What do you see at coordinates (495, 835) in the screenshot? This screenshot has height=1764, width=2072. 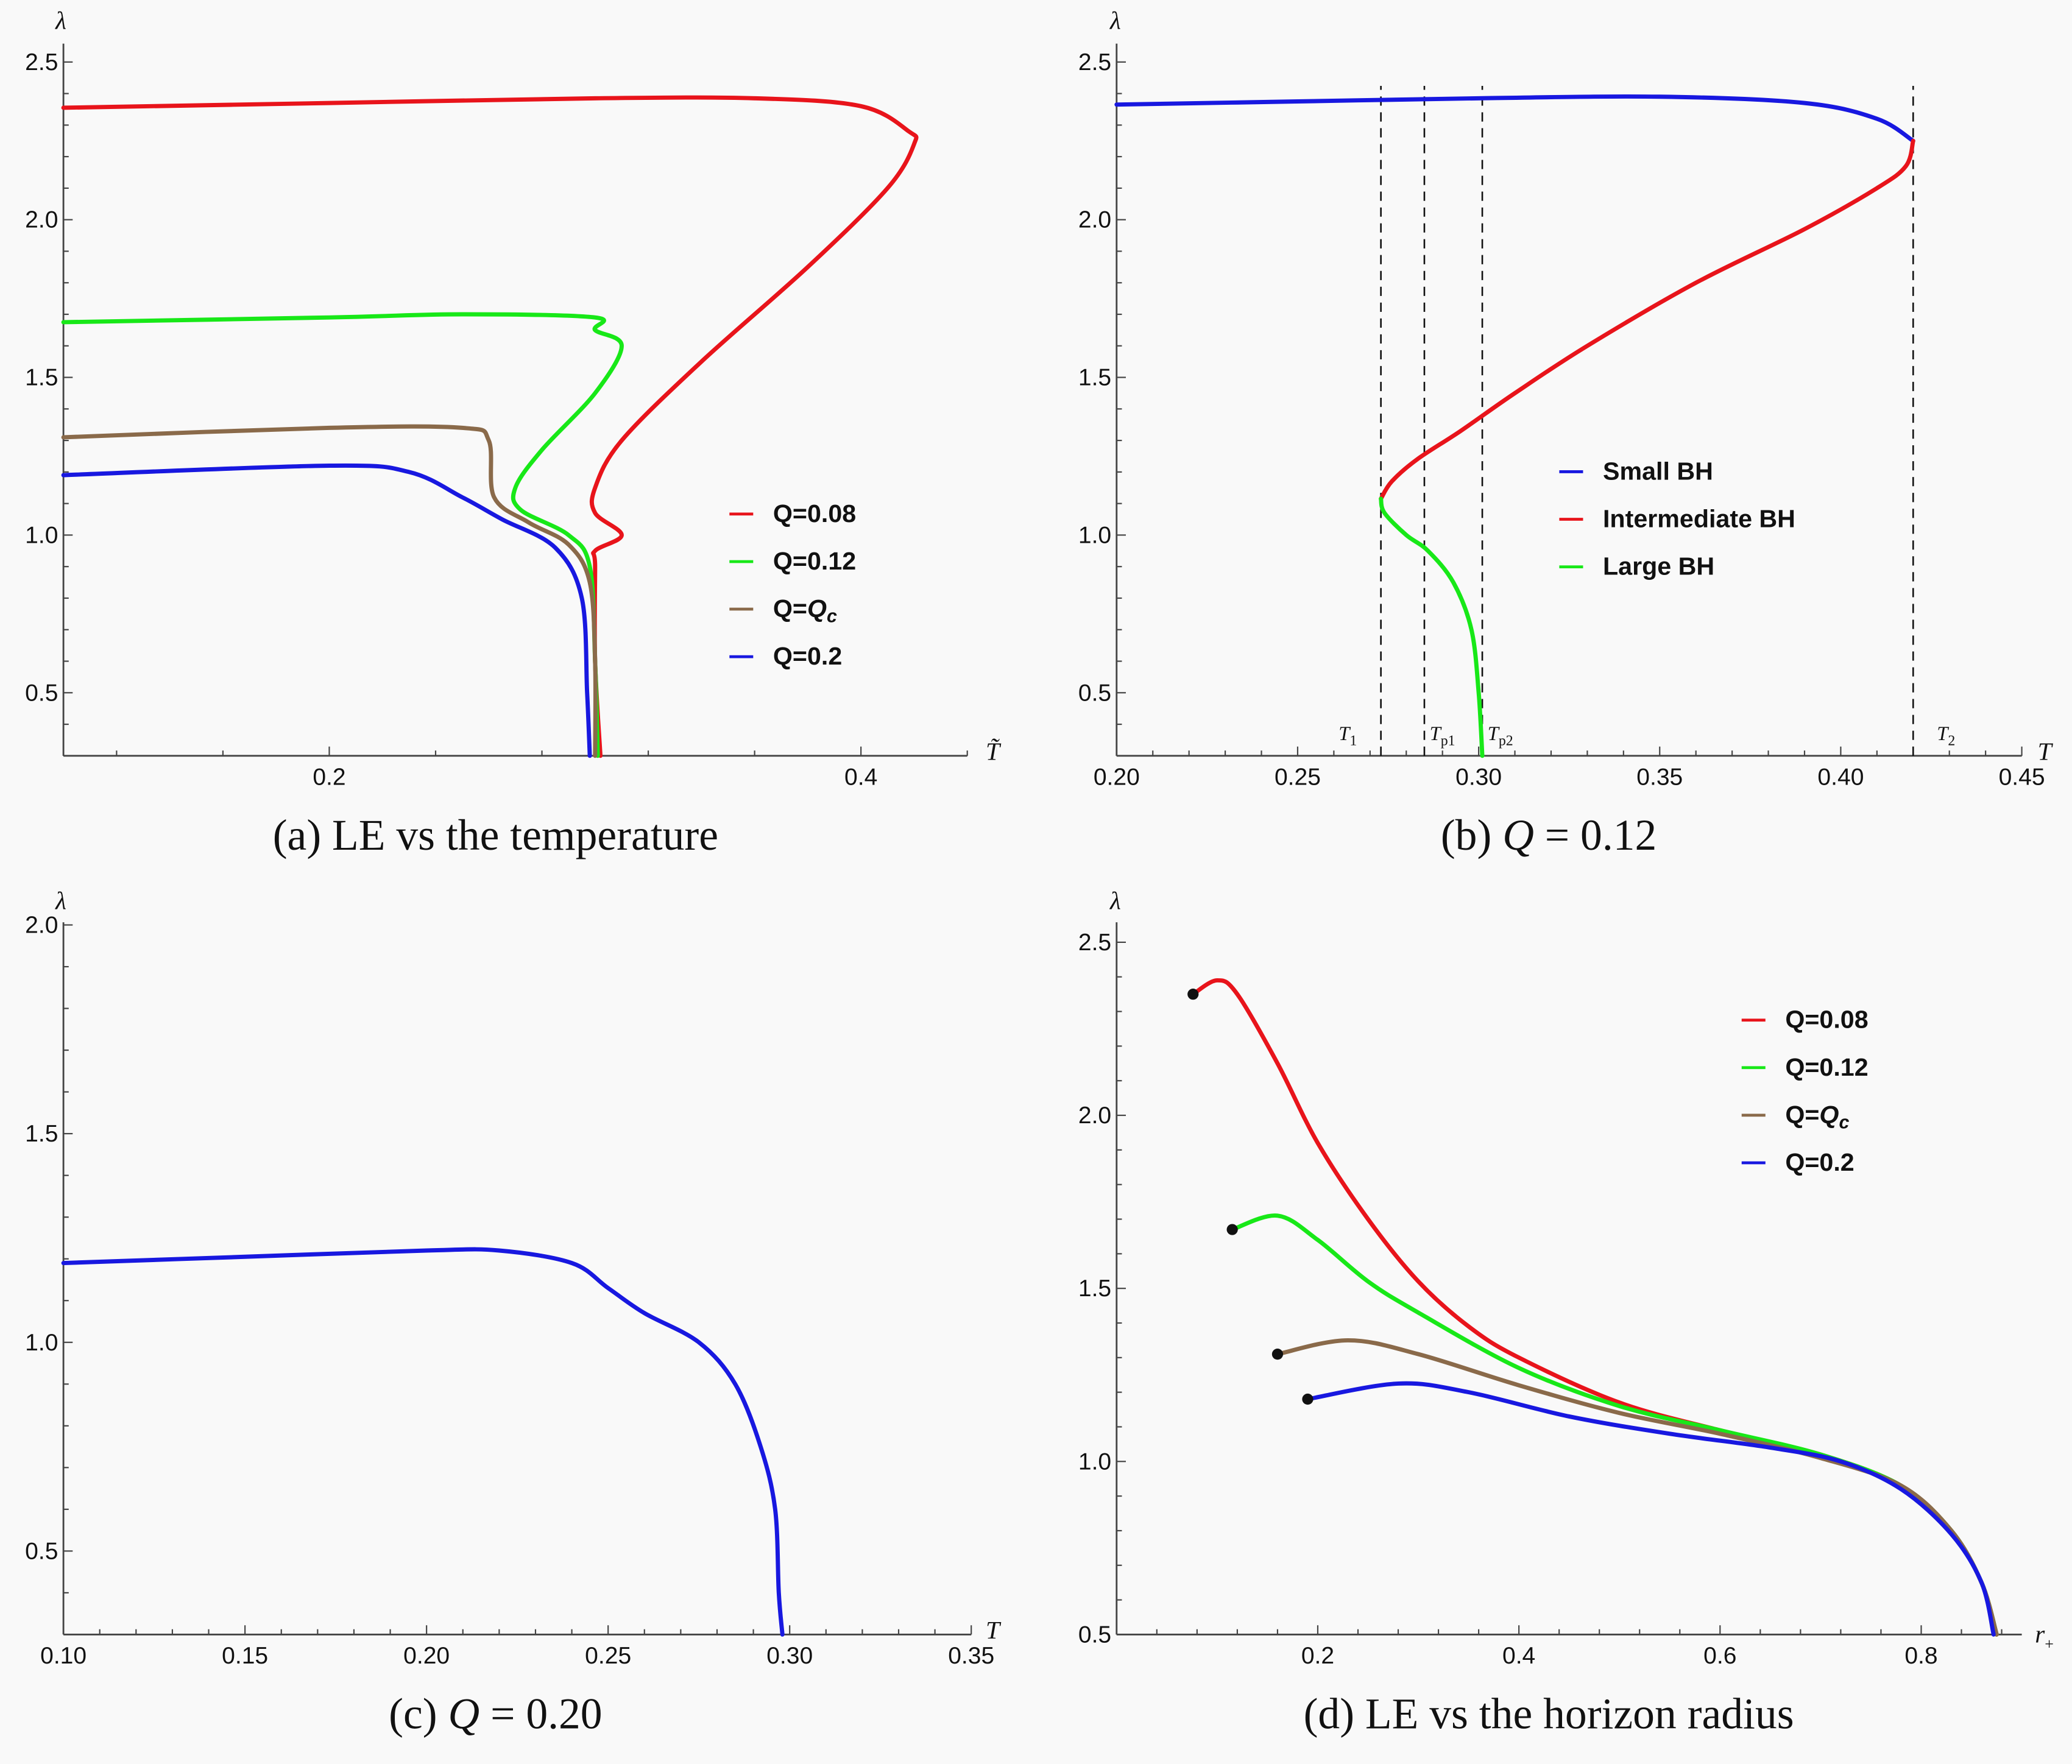 I see `panel-caption: (a) LE vs the temperature` at bounding box center [495, 835].